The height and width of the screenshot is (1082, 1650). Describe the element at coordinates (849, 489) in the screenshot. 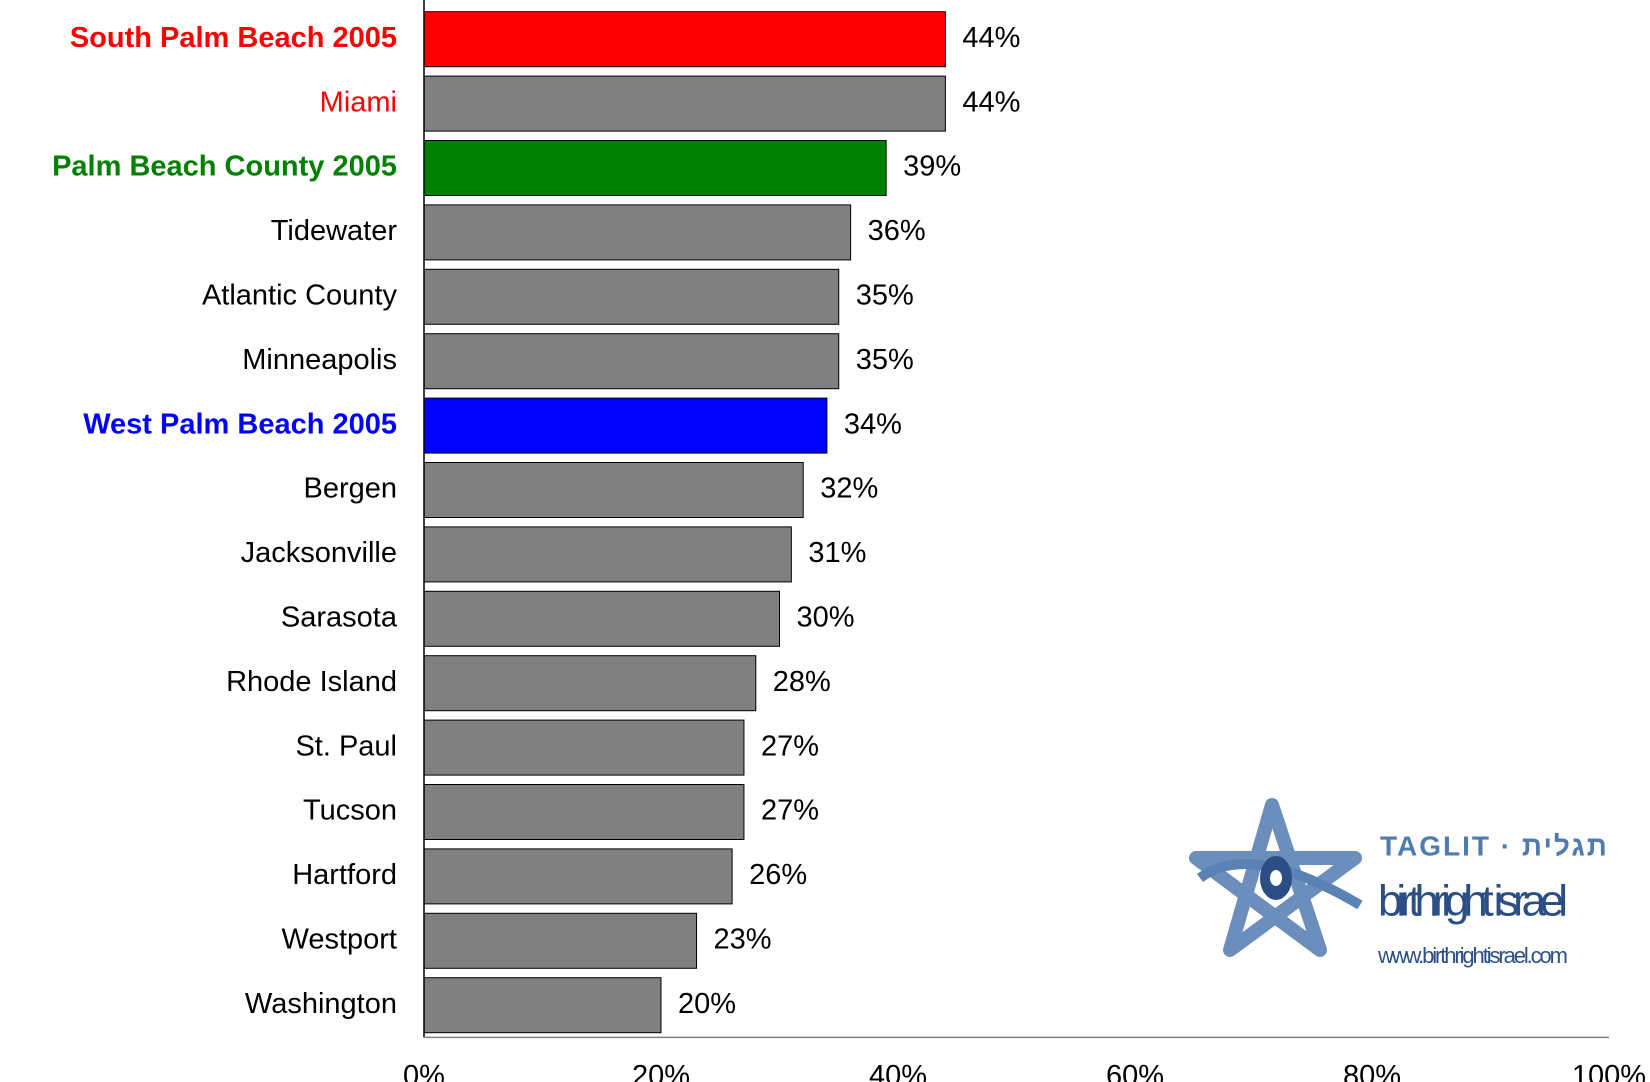

I see `value-label: 32%` at that location.